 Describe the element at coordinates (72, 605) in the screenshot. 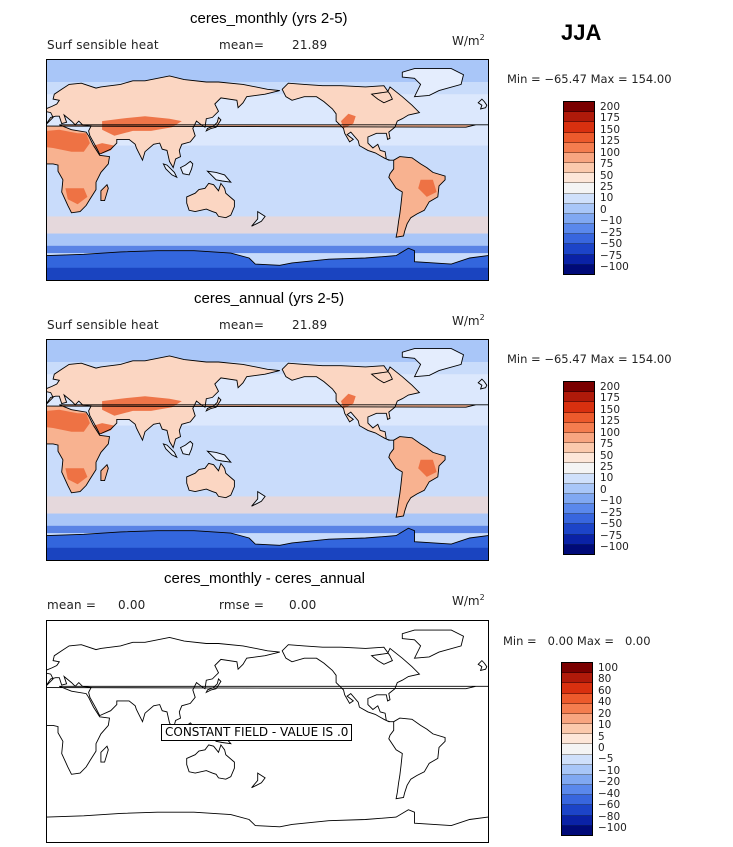

I see `panel-3-mean-label: mean =` at that location.